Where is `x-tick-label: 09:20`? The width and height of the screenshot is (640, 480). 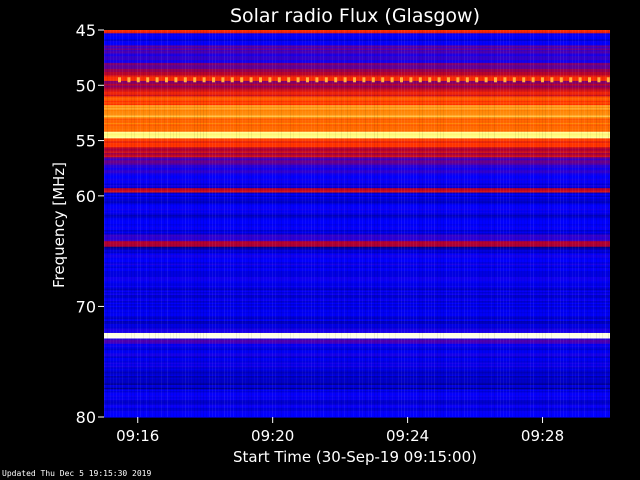
x-tick-label: 09:20 is located at coordinates (272, 436).